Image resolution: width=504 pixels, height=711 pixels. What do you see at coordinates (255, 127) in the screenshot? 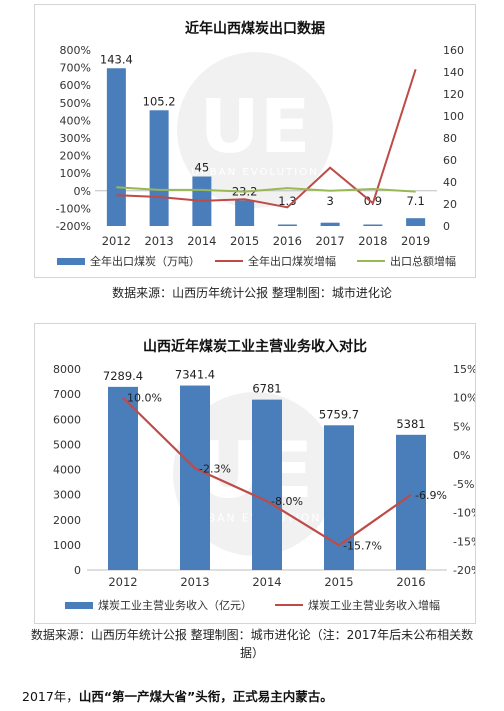
I see `watermark-mark: UE` at bounding box center [255, 127].